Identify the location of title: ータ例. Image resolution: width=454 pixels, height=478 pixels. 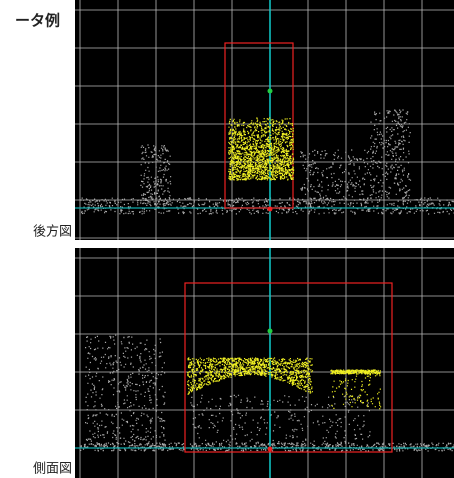
(37, 21).